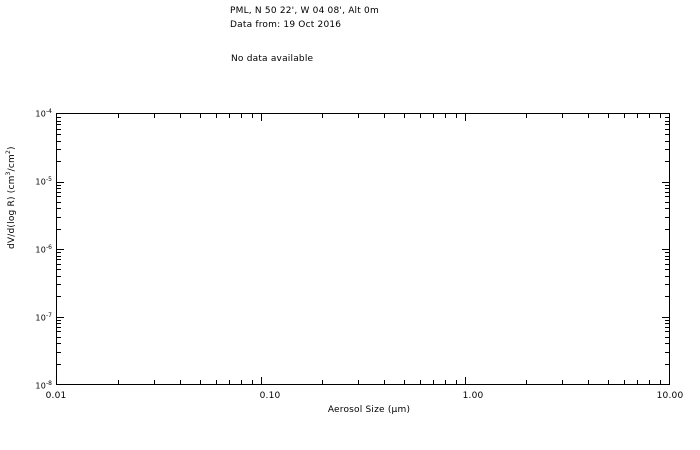 This screenshot has width=700, height=450. Describe the element at coordinates (43, 181) in the screenshot. I see `ytick-label-1: 10⁻⁵` at that location.